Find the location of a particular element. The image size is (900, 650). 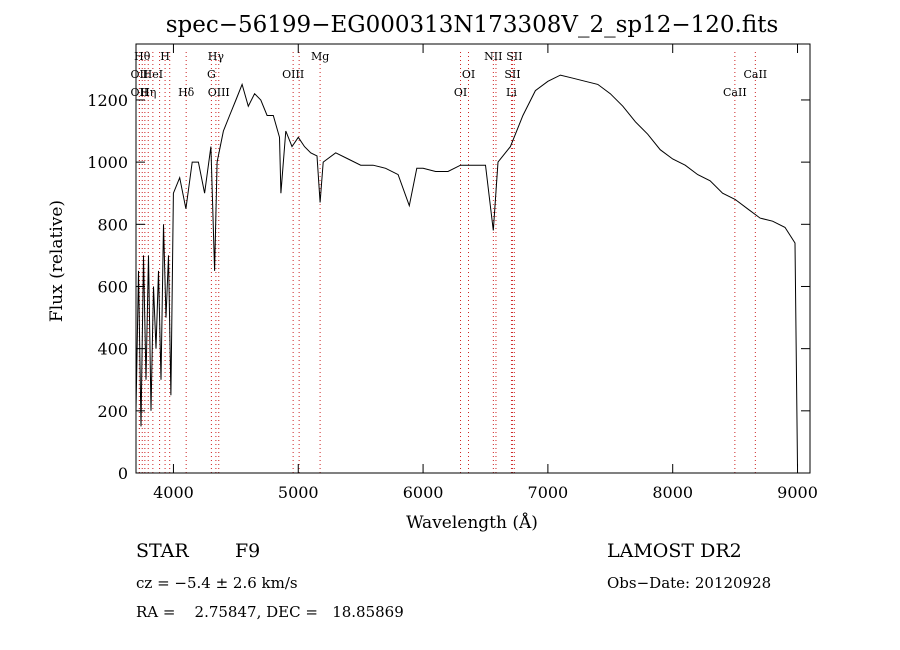

spectral-subclass: F9 is located at coordinates (248, 551).